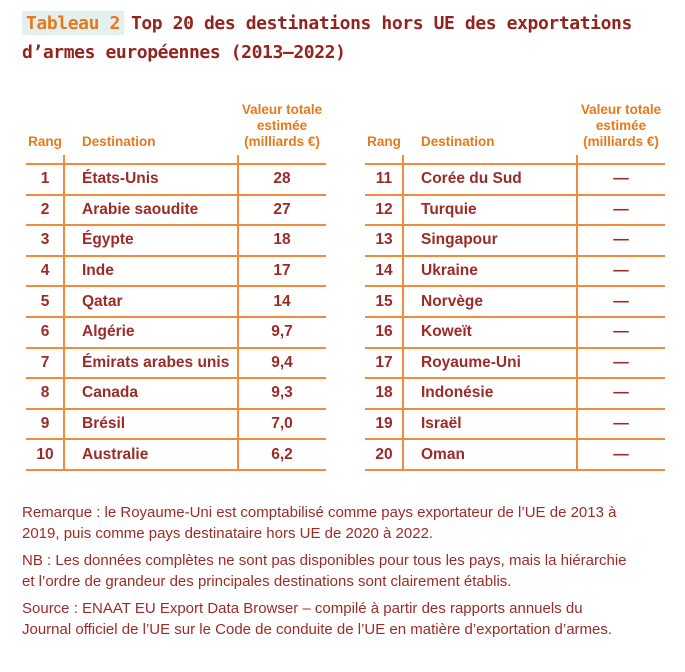 Image resolution: width=685 pixels, height=672 pixels. What do you see at coordinates (45, 209) in the screenshot?
I see `cell-rank: 2` at bounding box center [45, 209].